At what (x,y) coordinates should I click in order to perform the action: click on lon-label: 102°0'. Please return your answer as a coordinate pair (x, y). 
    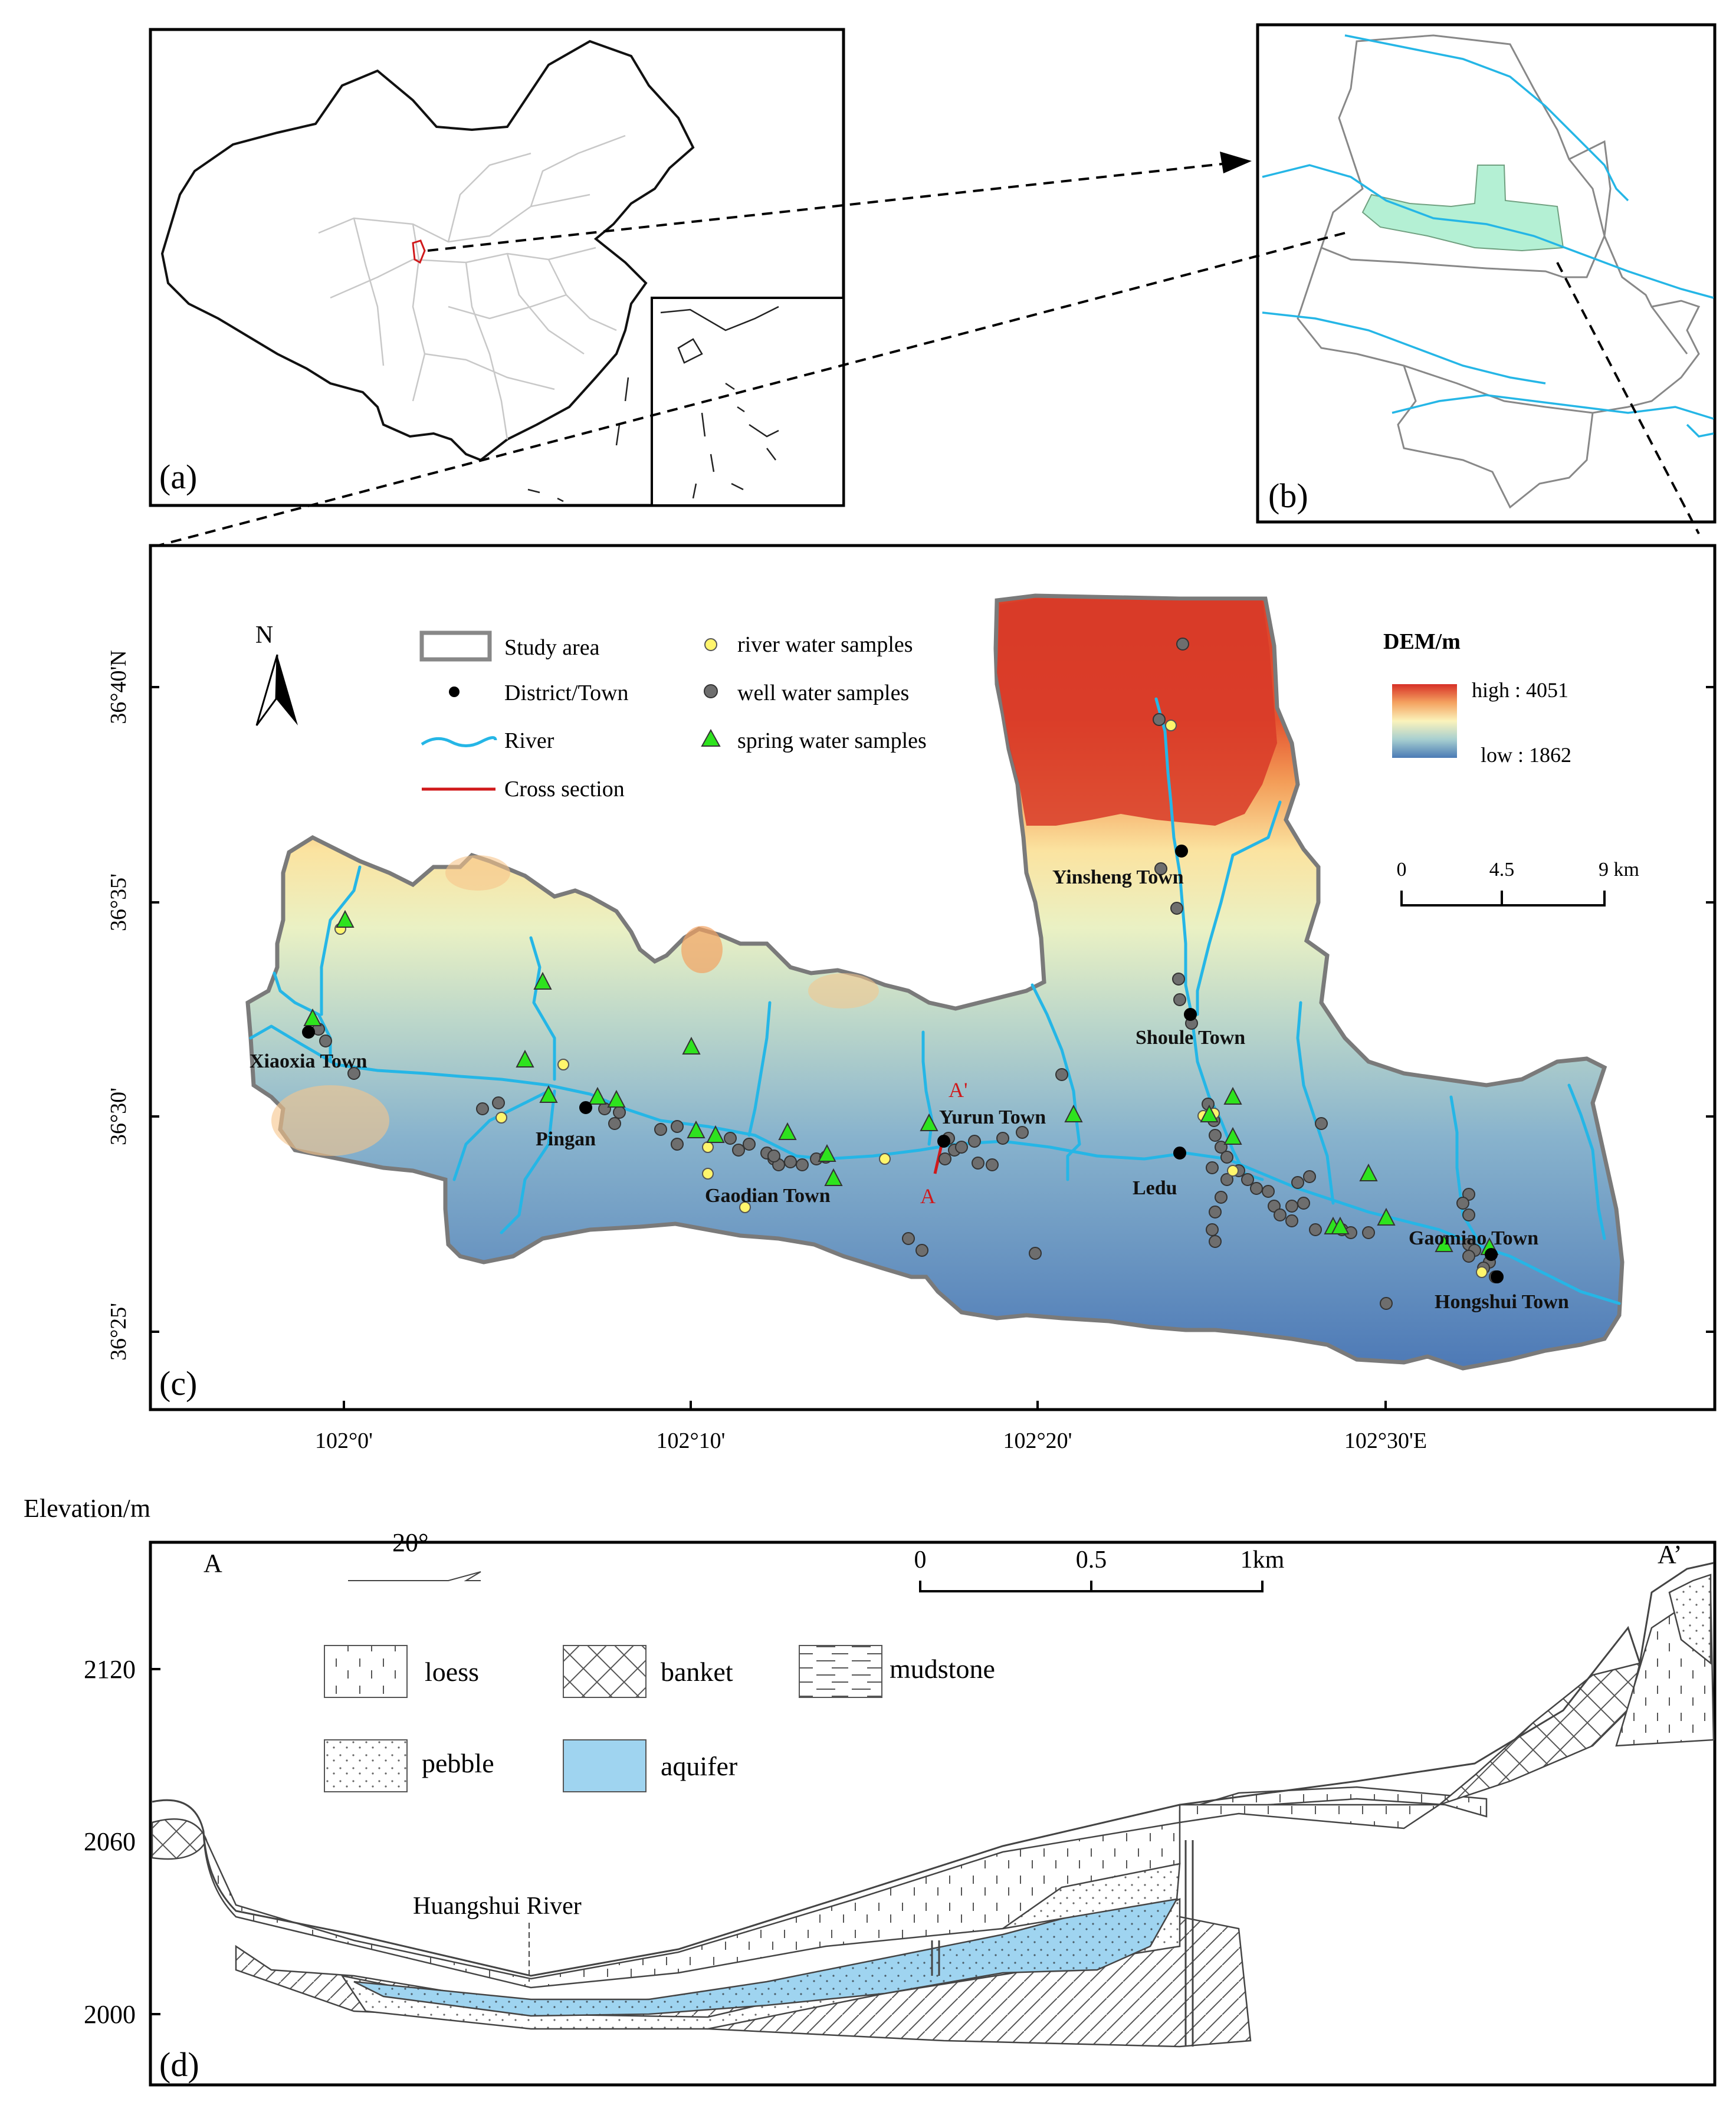
    Looking at the image, I should click on (344, 1440).